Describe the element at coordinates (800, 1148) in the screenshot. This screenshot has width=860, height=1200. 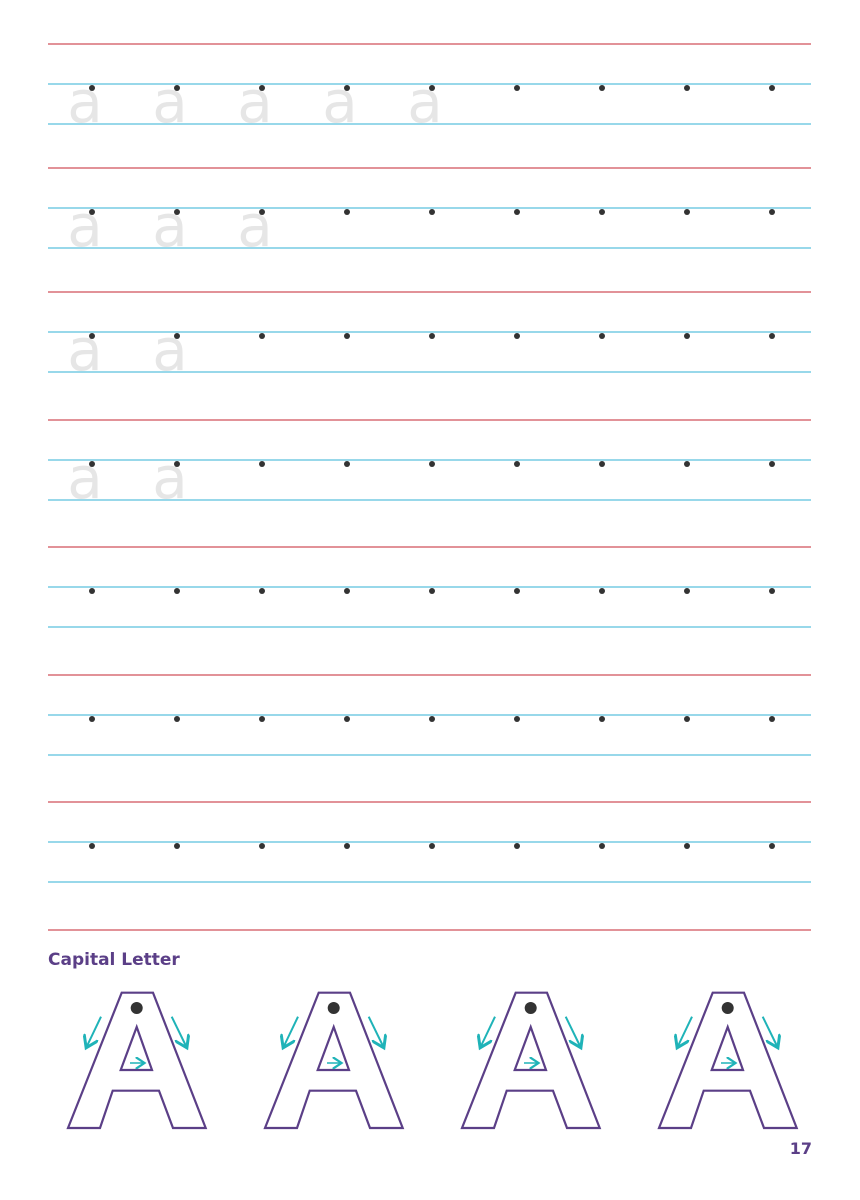
I see `page-number: 17` at that location.